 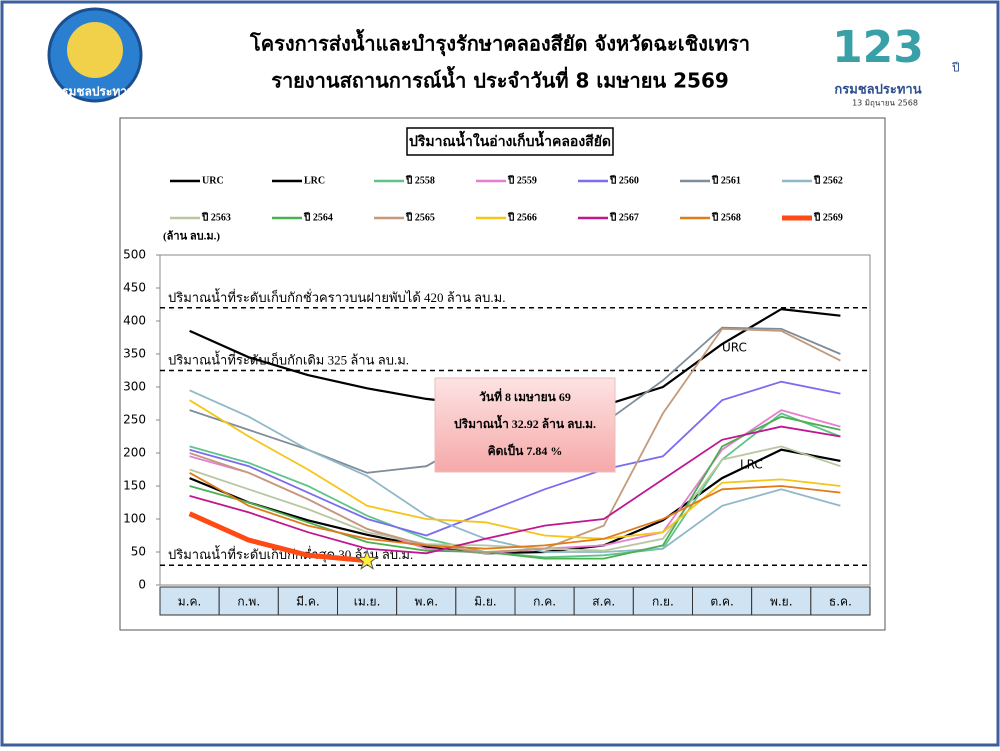 I want to click on legend-label: ปี 2564, so click(x=317, y=217).